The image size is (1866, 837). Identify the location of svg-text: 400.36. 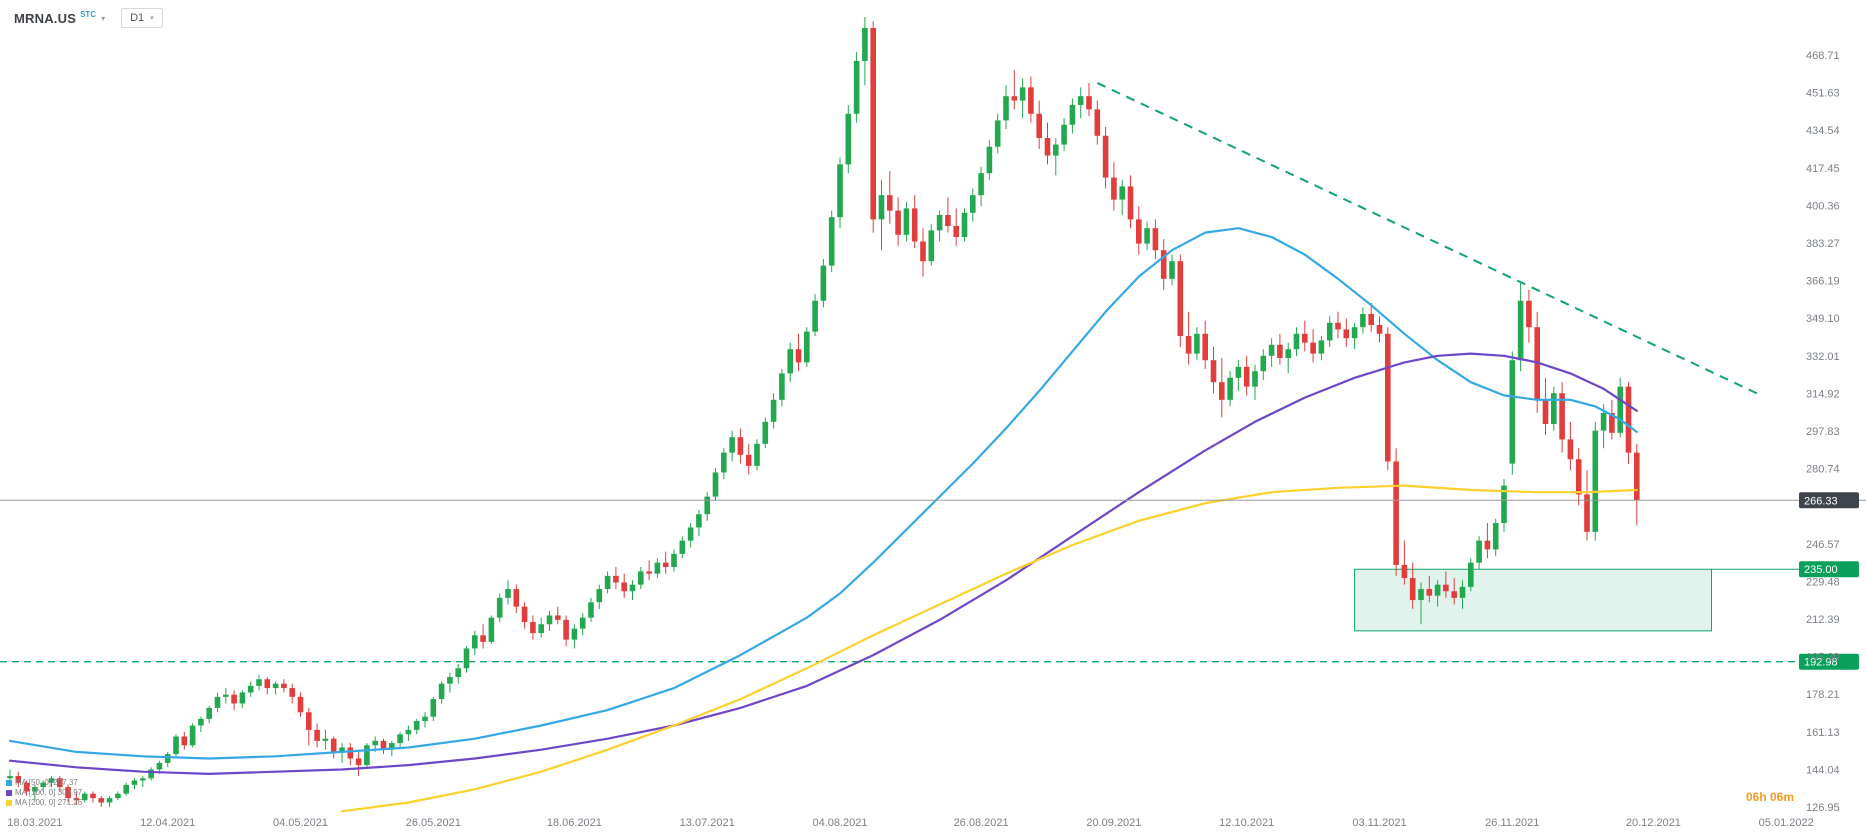
(1823, 206).